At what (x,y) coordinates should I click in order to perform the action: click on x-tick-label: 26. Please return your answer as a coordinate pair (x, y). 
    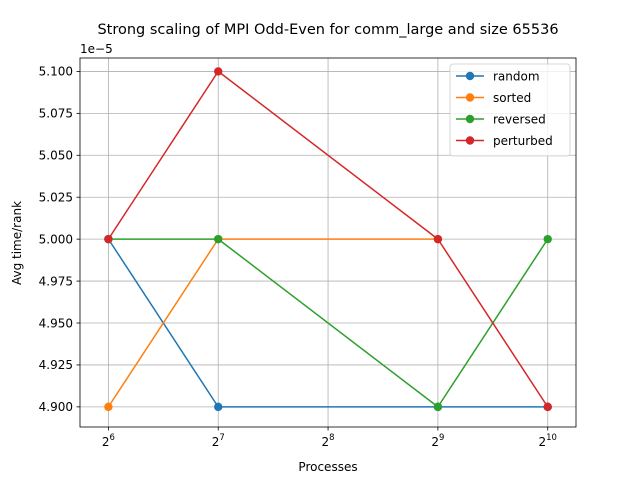
    Looking at the image, I should click on (108, 441).